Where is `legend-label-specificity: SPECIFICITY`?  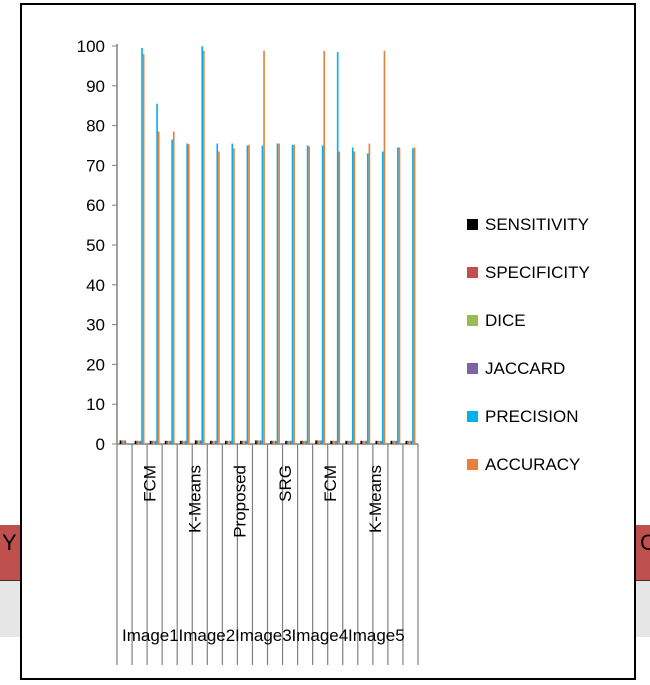
legend-label-specificity: SPECIFICITY is located at coordinates (537, 272).